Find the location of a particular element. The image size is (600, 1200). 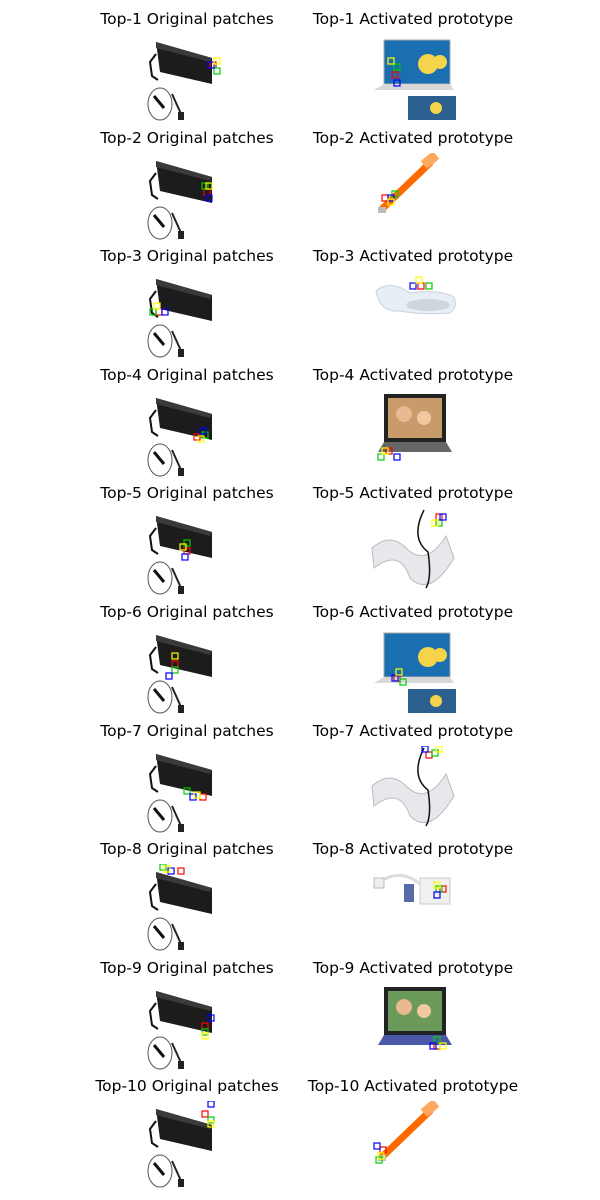

original-patches-panel: Top-7 Original patches is located at coordinates (187, 781).